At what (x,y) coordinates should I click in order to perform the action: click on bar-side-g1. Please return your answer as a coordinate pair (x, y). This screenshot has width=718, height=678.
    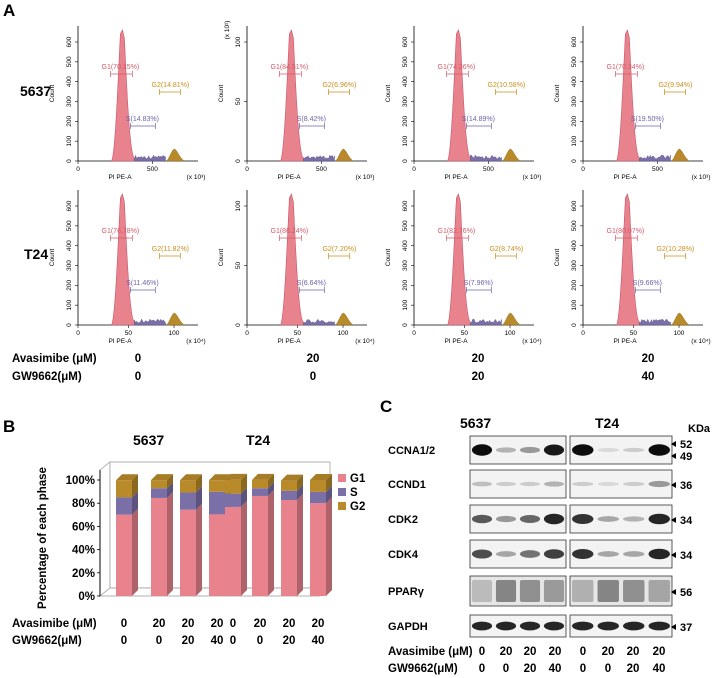
    Looking at the image, I should click on (300, 544).